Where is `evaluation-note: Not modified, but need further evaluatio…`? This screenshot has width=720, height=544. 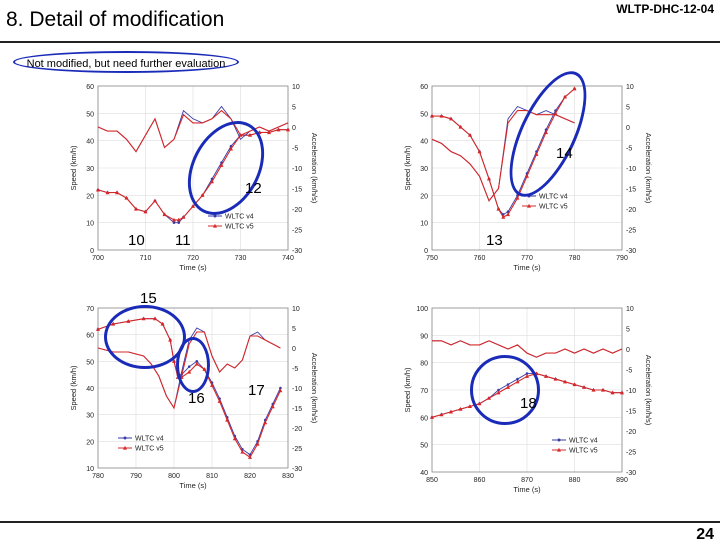 evaluation-note: Not modified, but need further evaluatio… is located at coordinates (126, 62).